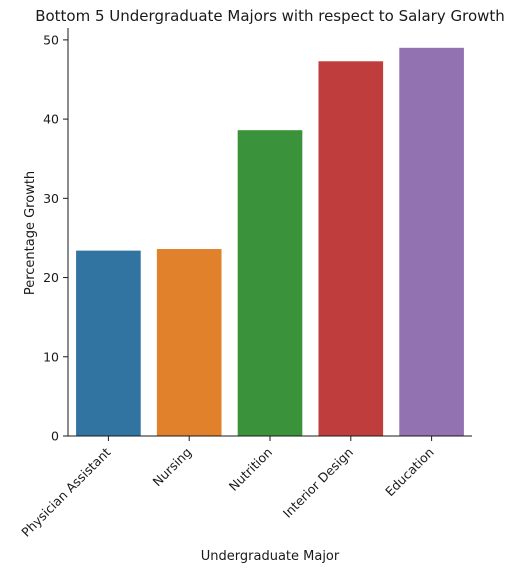 The height and width of the screenshot is (573, 529). I want to click on bar-nutrition, so click(270, 283).